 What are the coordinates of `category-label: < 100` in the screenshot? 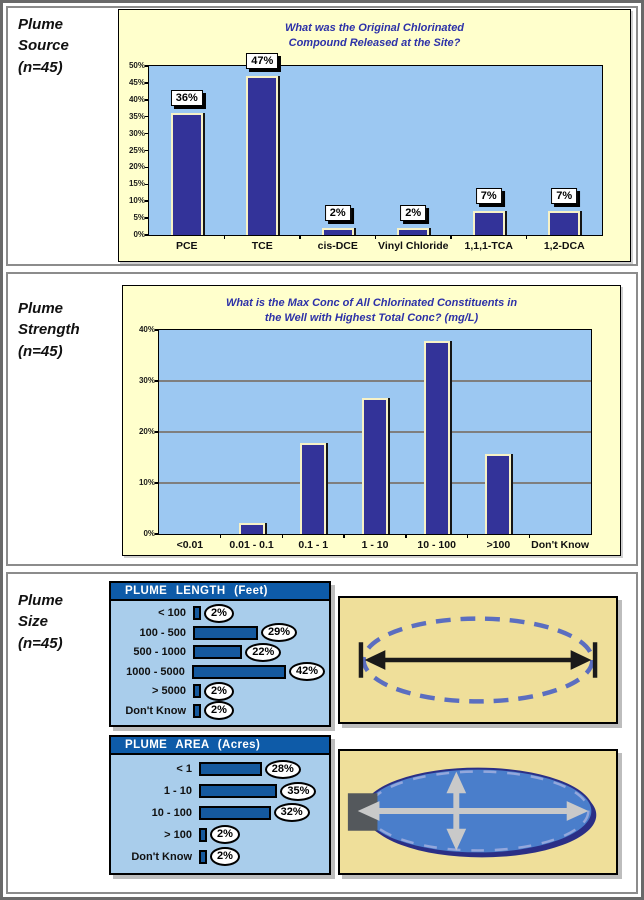 It's located at (172, 613).